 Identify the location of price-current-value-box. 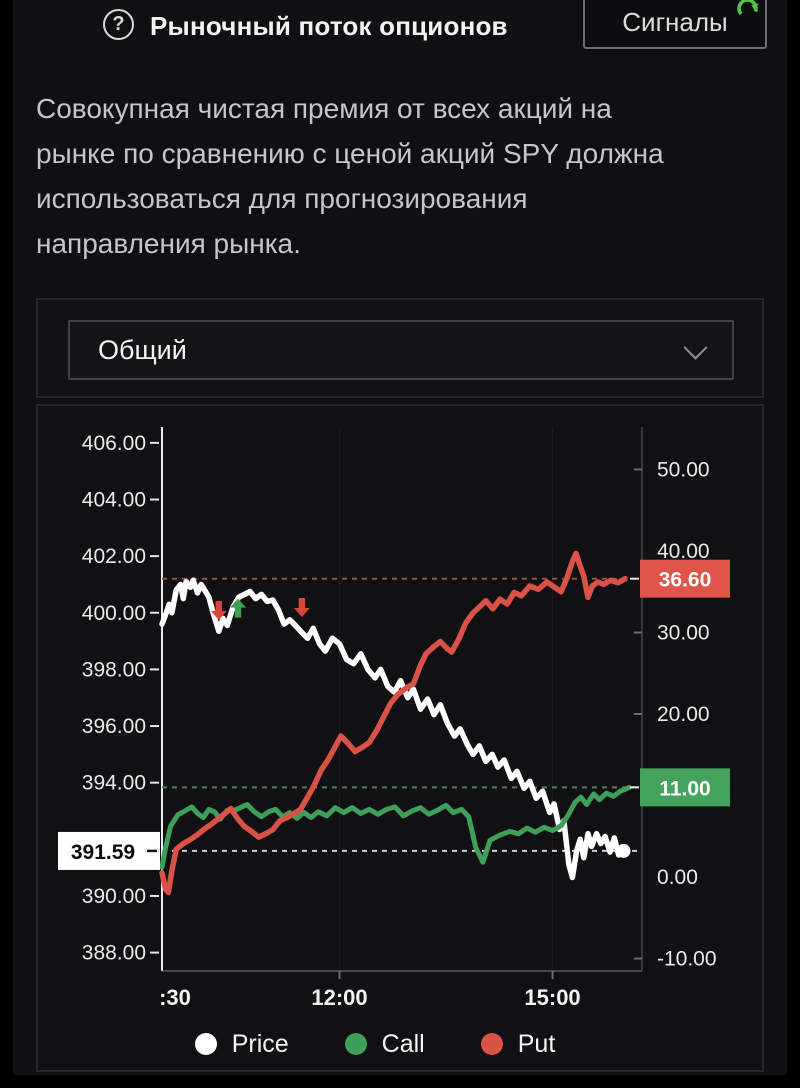
(109, 850).